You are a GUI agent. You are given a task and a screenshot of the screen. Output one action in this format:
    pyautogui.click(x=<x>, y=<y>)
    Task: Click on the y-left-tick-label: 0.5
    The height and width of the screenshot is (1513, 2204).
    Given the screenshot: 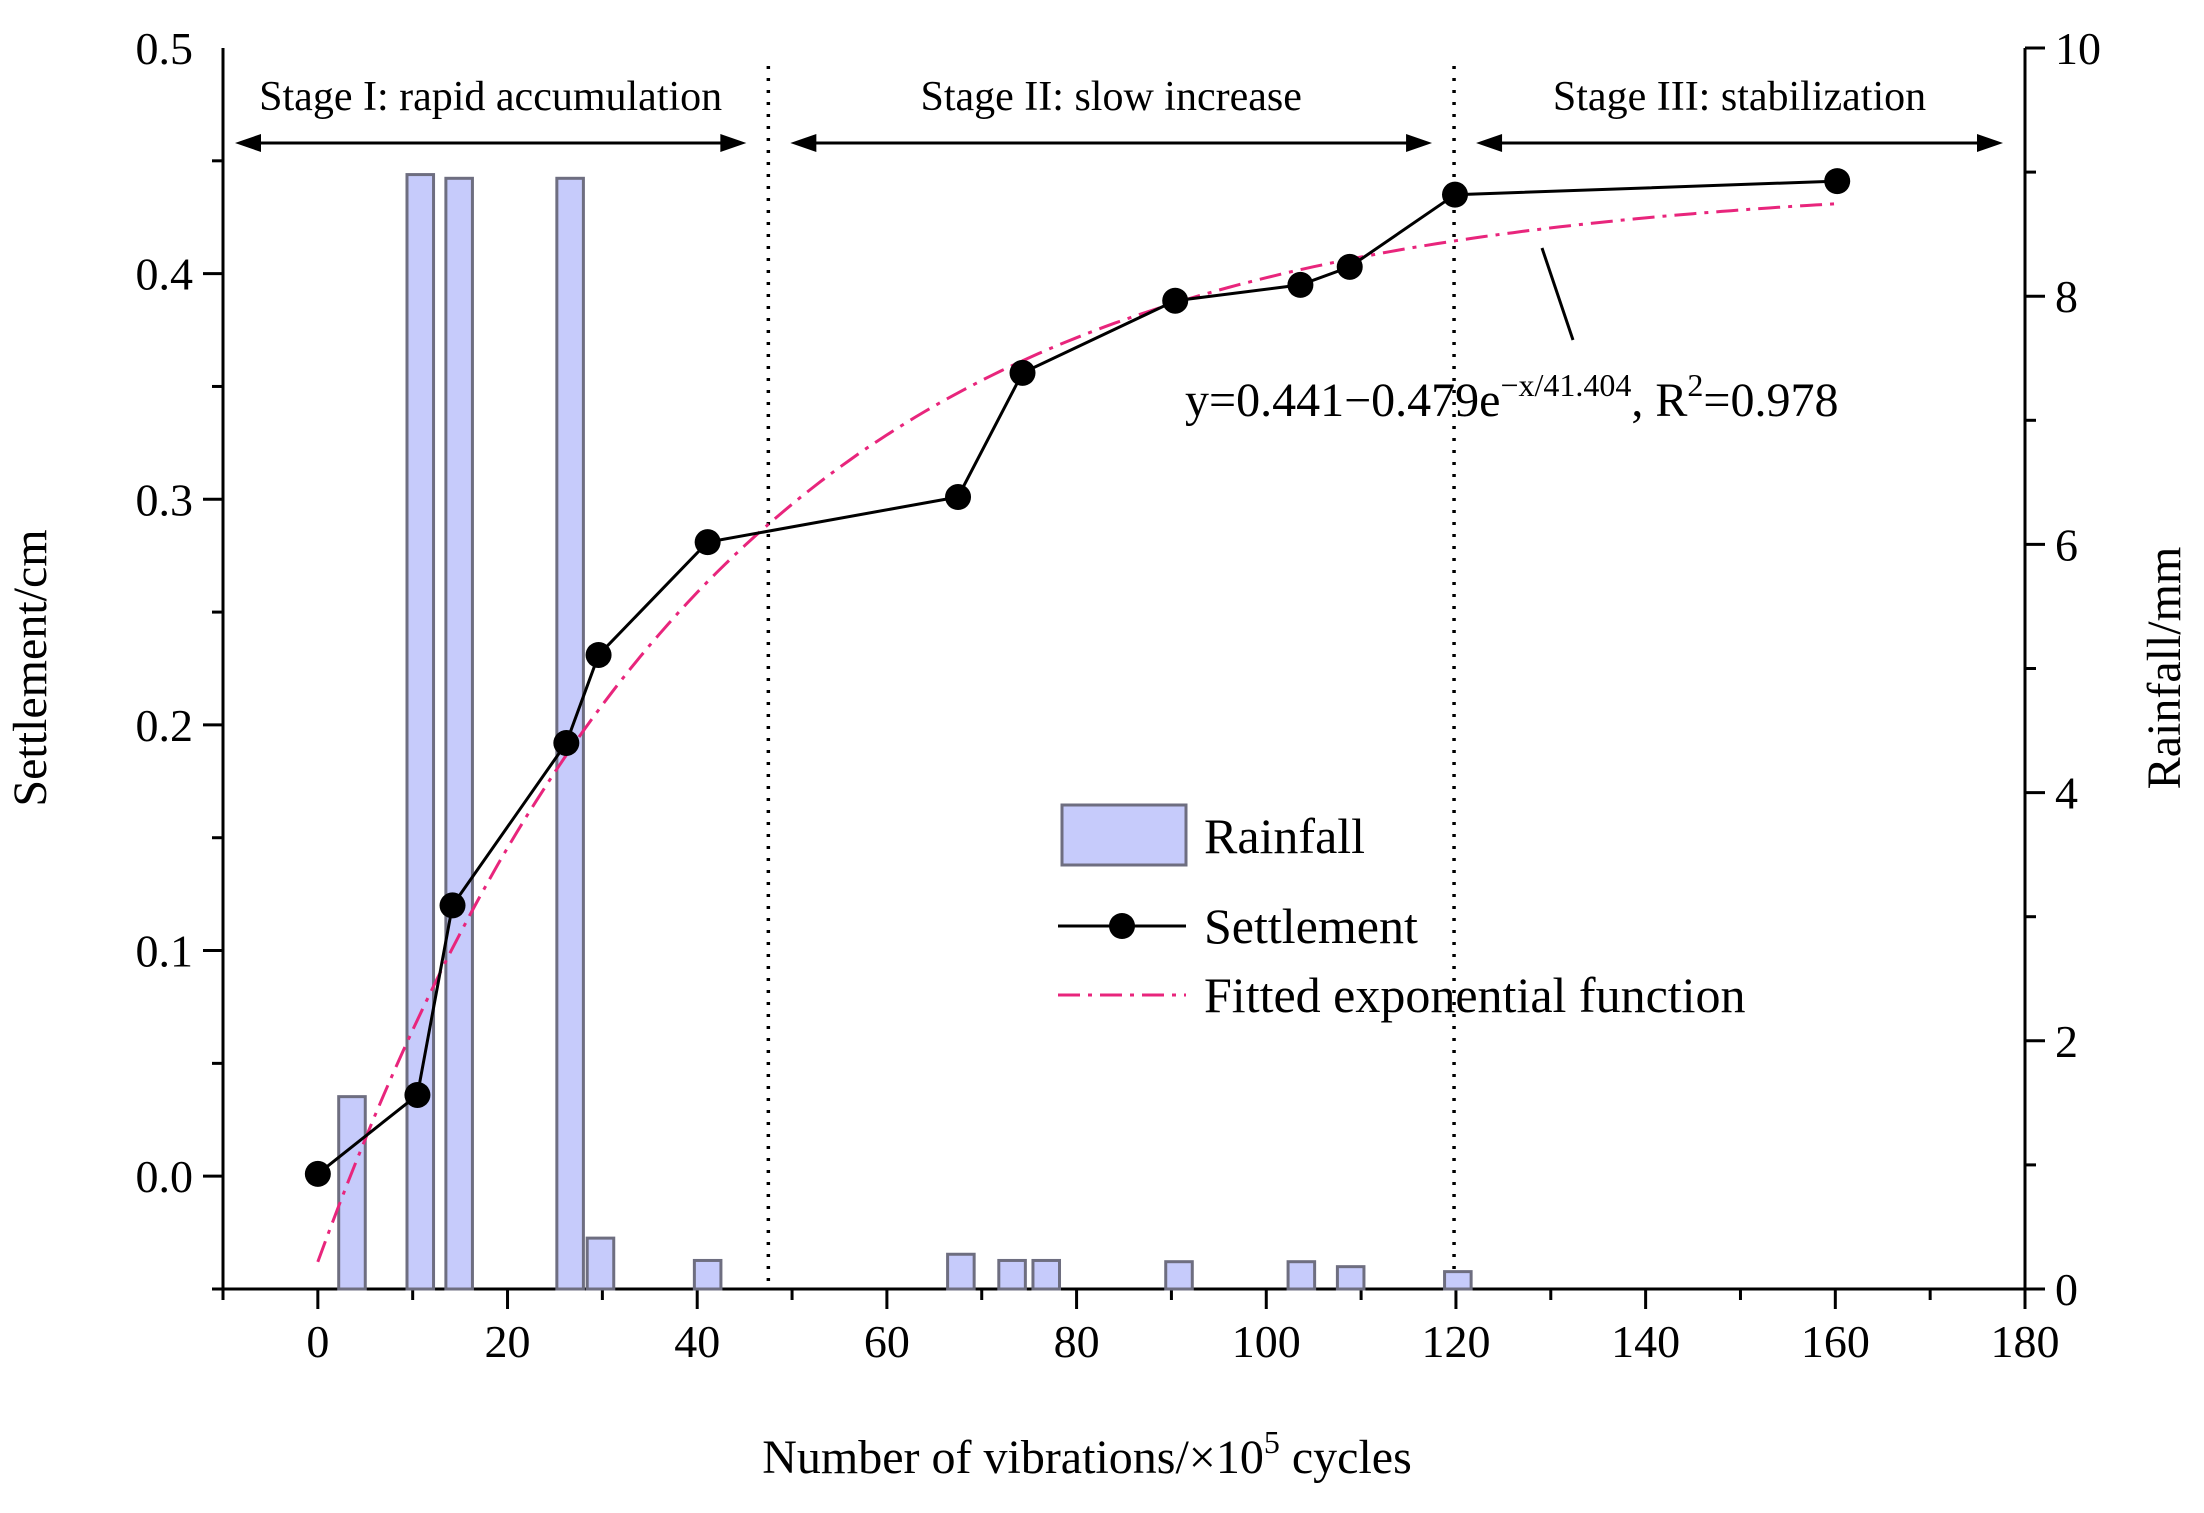 What is the action you would take?
    pyautogui.click(x=165, y=48)
    